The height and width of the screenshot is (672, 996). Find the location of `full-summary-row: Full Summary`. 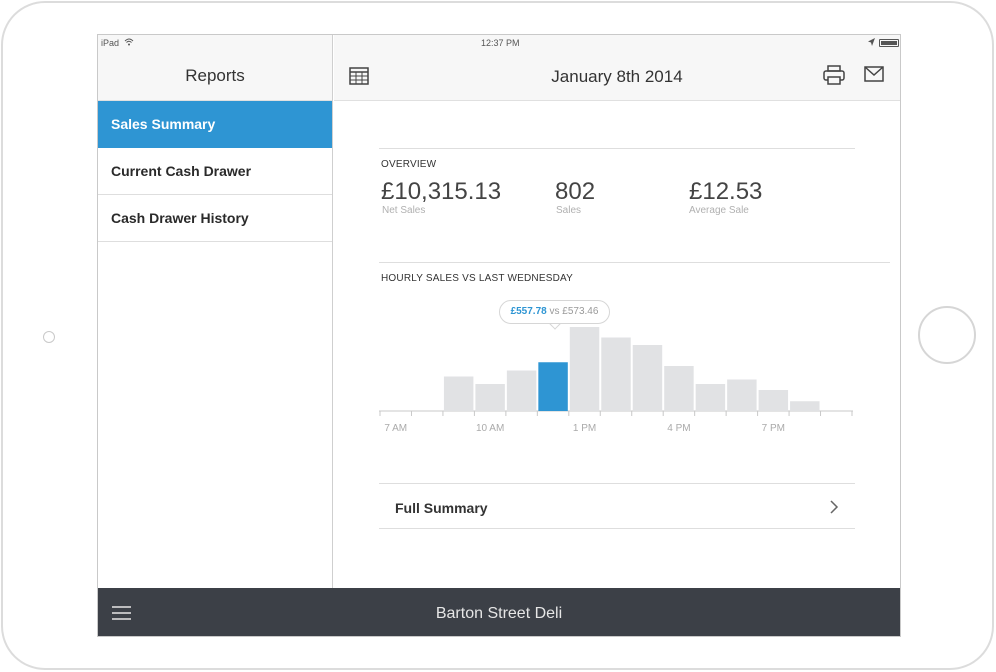

full-summary-row: Full Summary is located at coordinates (617, 506).